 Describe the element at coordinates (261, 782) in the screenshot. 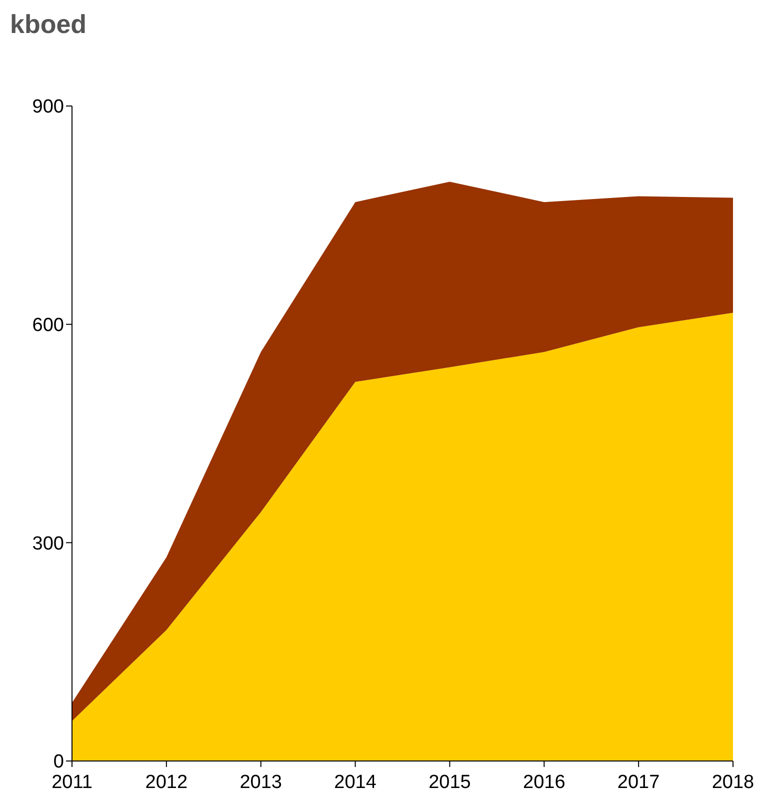

I see `x-tick-label: 2013` at that location.